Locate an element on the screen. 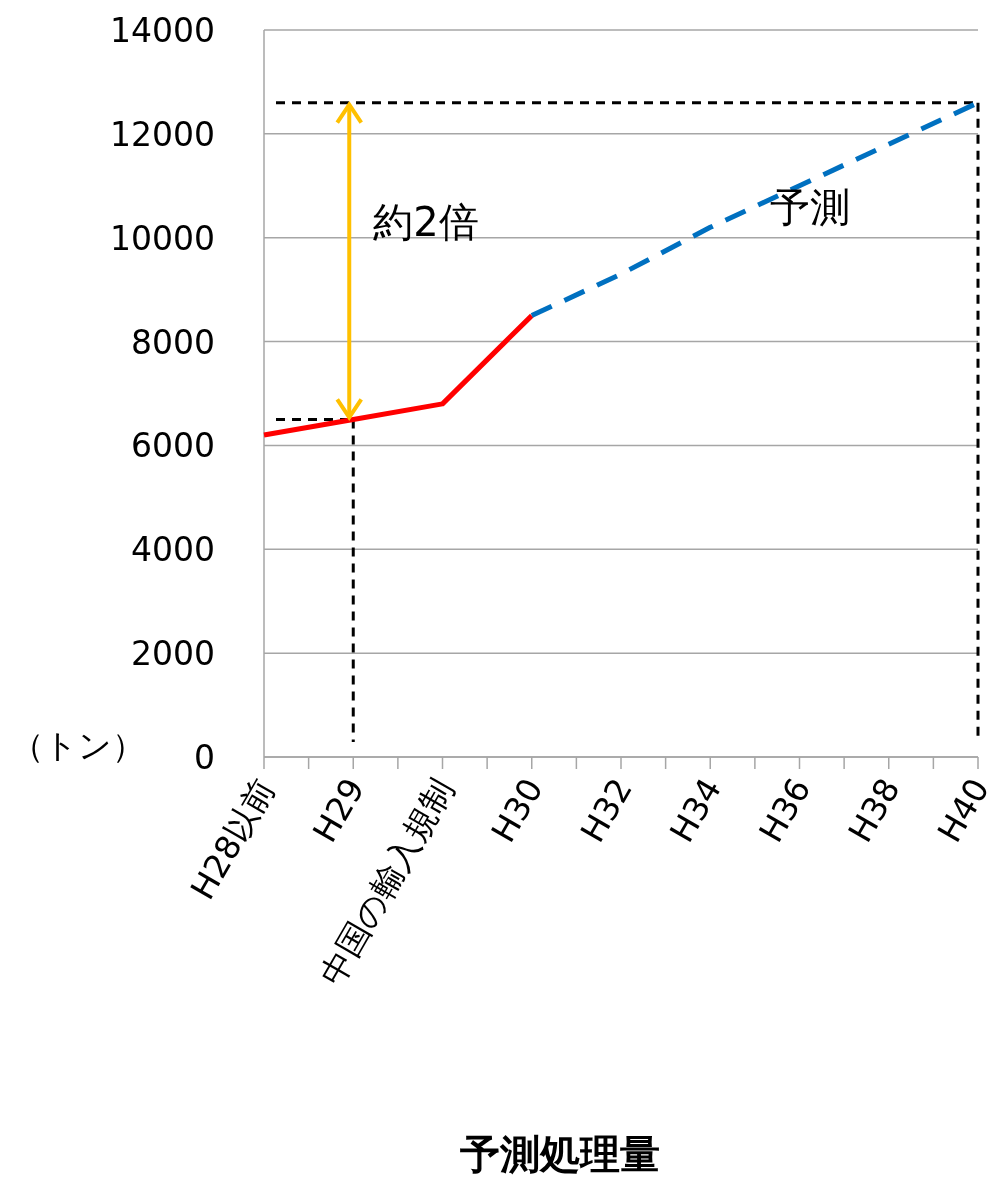 This screenshot has width=1004, height=1178. series-label: 予測 is located at coordinates (809, 206).